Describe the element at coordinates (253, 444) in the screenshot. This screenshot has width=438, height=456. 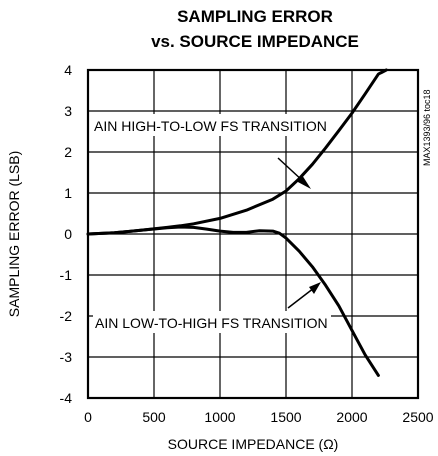
I see `x-axis-label: SOURCE IMPEDANCE (Ω)` at that location.